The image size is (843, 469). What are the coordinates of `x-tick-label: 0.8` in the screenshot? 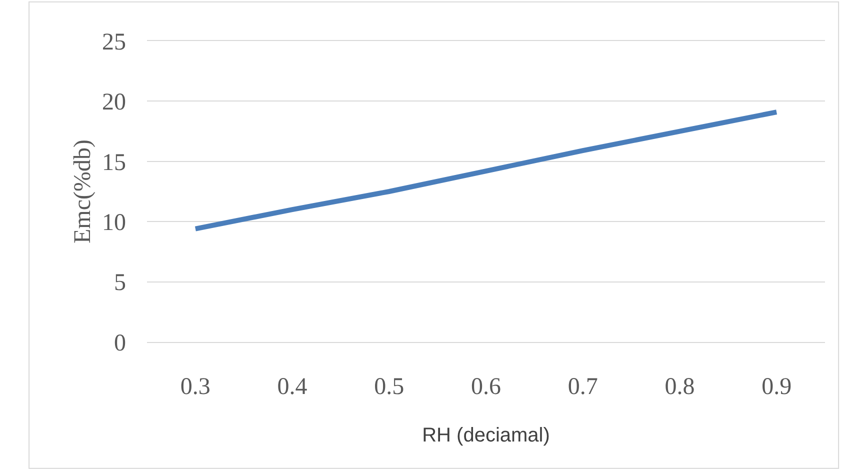 It's located at (679, 387).